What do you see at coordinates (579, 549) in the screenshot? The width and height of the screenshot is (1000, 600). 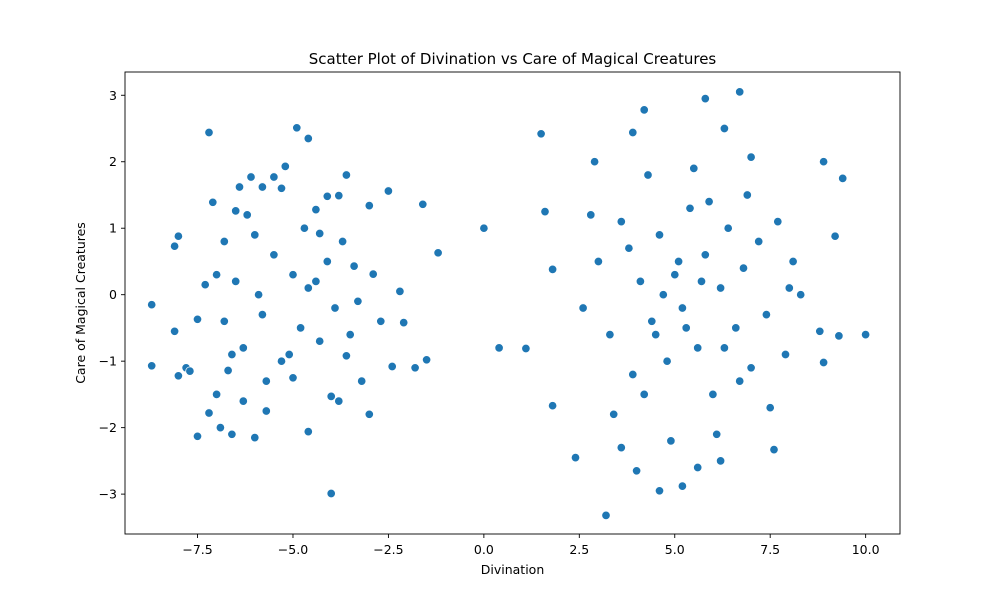 I see `x-tick-label: 2.5` at bounding box center [579, 549].